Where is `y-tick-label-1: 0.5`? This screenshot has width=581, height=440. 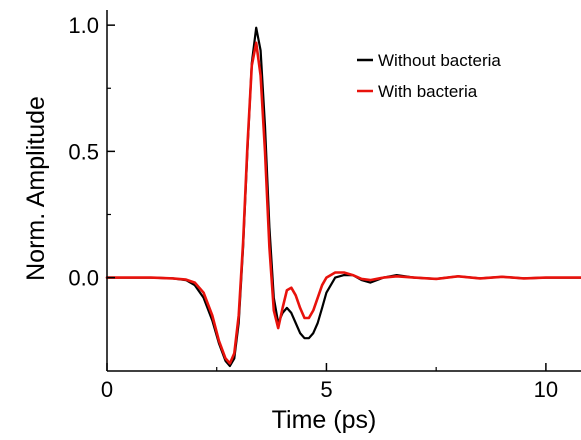 y-tick-label-1: 0.5 is located at coordinates (83, 151).